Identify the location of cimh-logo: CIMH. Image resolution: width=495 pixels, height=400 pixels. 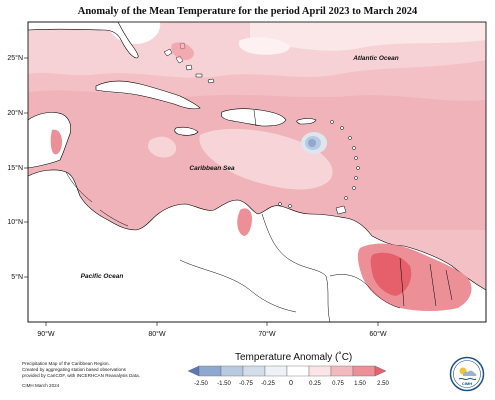
(467, 374).